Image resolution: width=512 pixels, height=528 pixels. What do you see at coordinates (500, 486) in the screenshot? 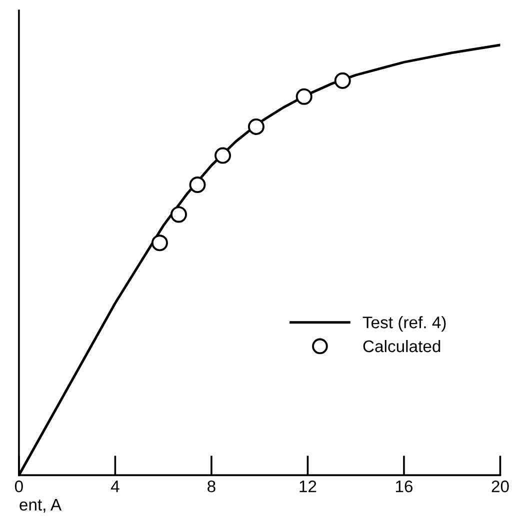
I see `x-tick-label: 20` at bounding box center [500, 486].